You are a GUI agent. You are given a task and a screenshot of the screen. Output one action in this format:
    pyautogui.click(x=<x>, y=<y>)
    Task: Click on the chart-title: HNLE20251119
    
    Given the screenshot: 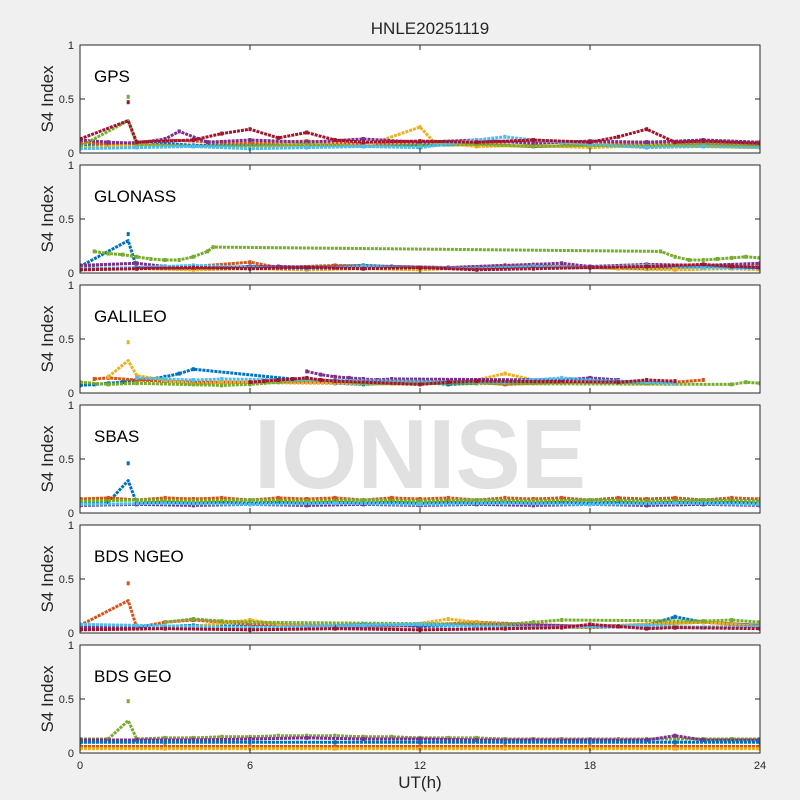 What is the action you would take?
    pyautogui.click(x=430, y=28)
    